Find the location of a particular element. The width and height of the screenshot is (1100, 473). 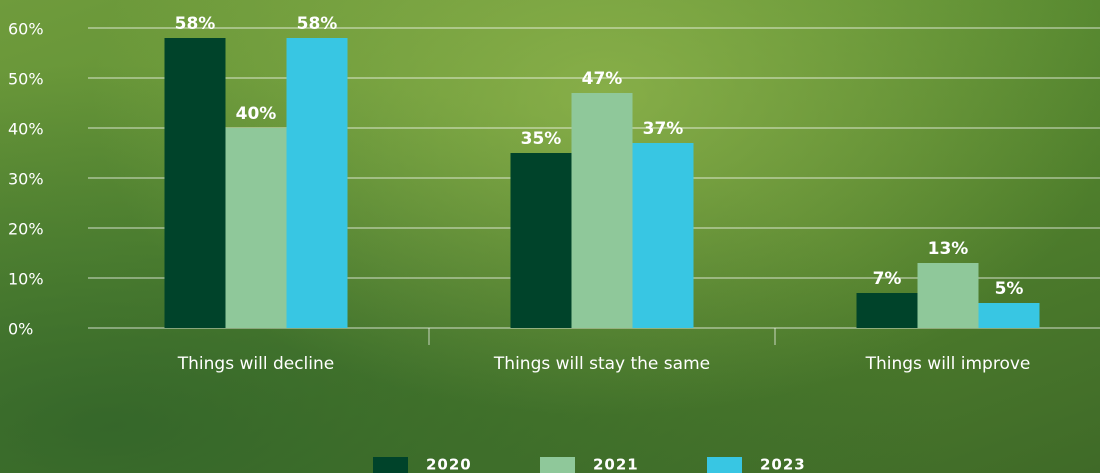

legend-label: 2021 is located at coordinates (616, 464).